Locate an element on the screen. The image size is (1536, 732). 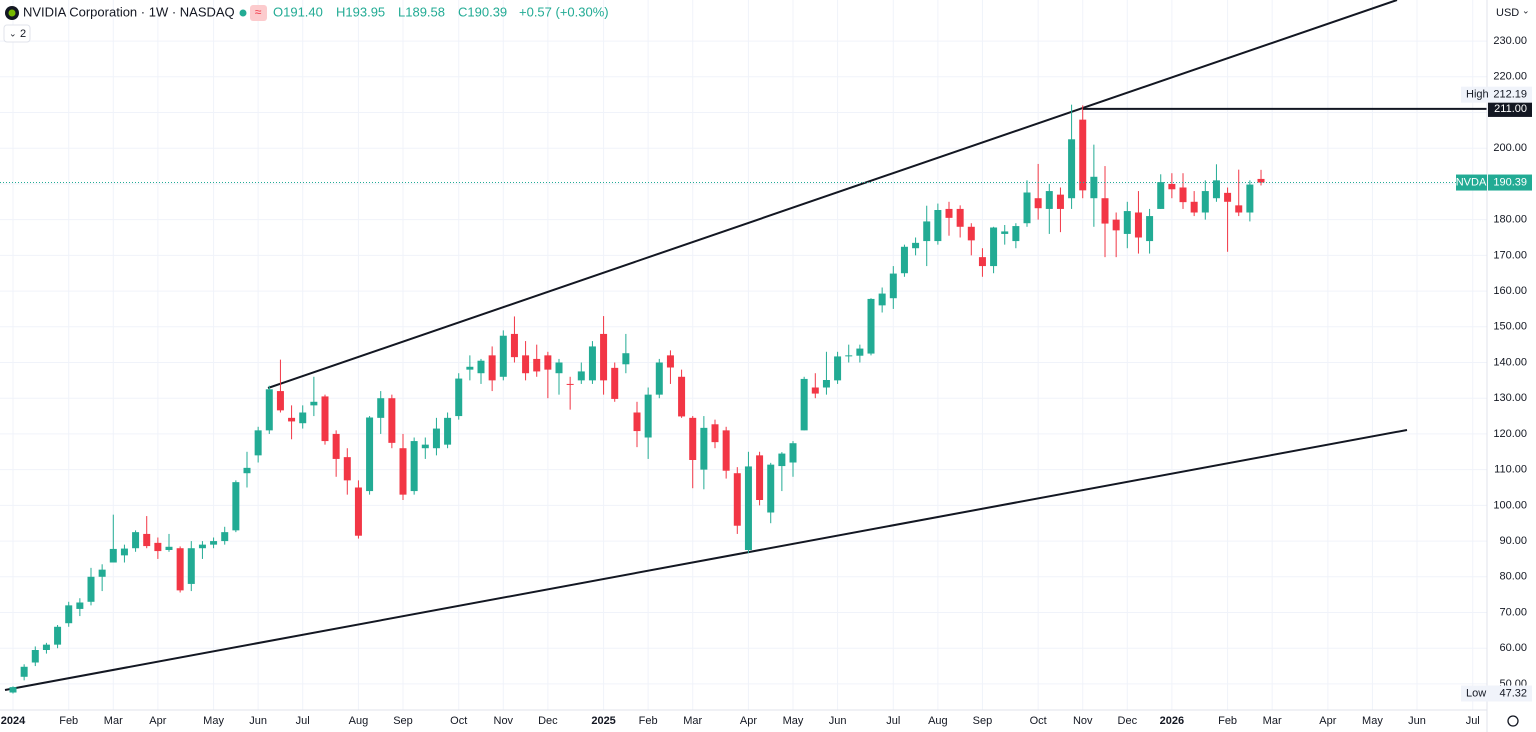
ohlc-change: +0.57 (+0.30%) is located at coordinates (564, 11).